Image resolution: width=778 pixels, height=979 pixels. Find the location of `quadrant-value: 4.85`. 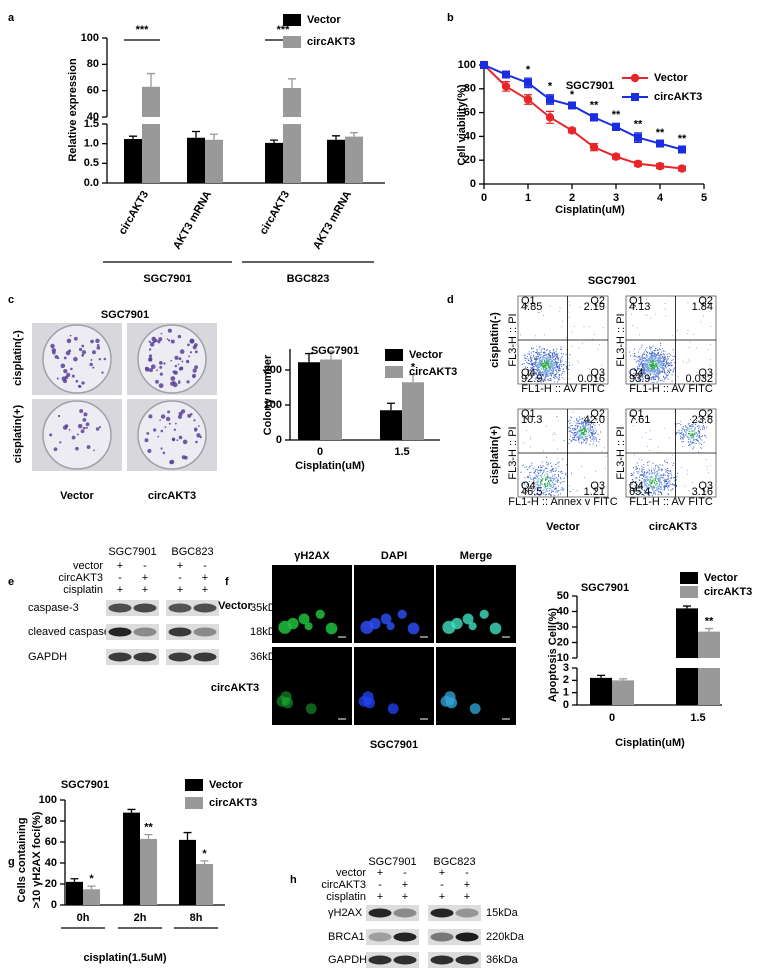

quadrant-value: 4.85 is located at coordinates (531, 307).